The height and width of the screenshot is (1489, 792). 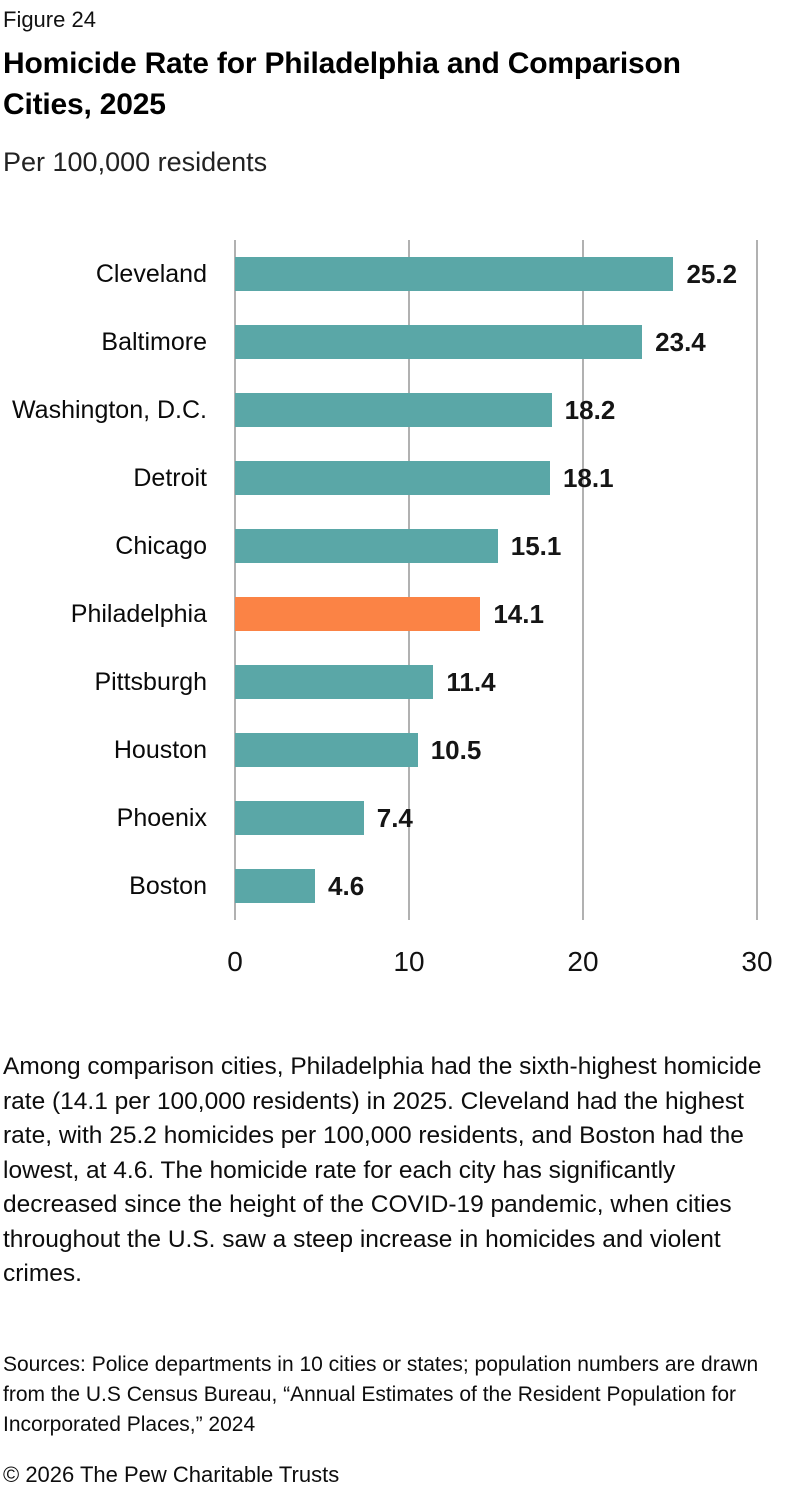 I want to click on bar-track: 11.4, so click(x=496, y=682).